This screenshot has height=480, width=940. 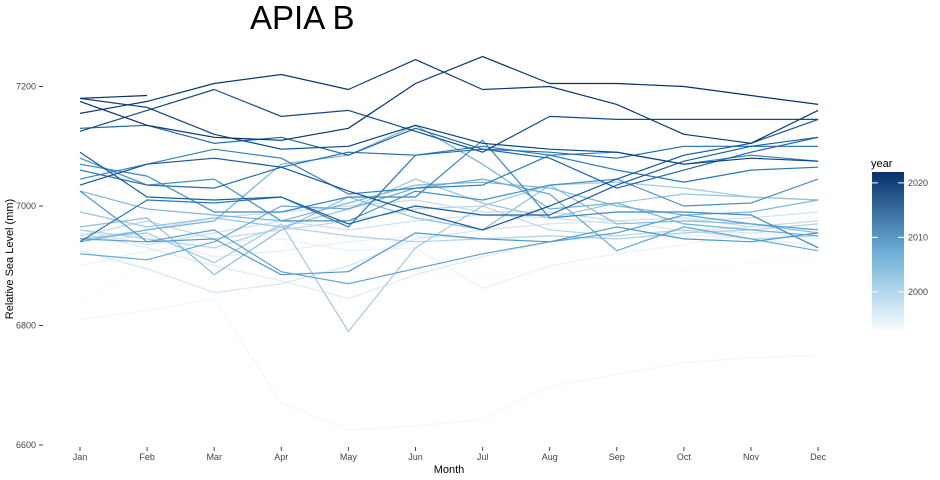 I want to click on x-tick-label: Mar, so click(x=214, y=457).